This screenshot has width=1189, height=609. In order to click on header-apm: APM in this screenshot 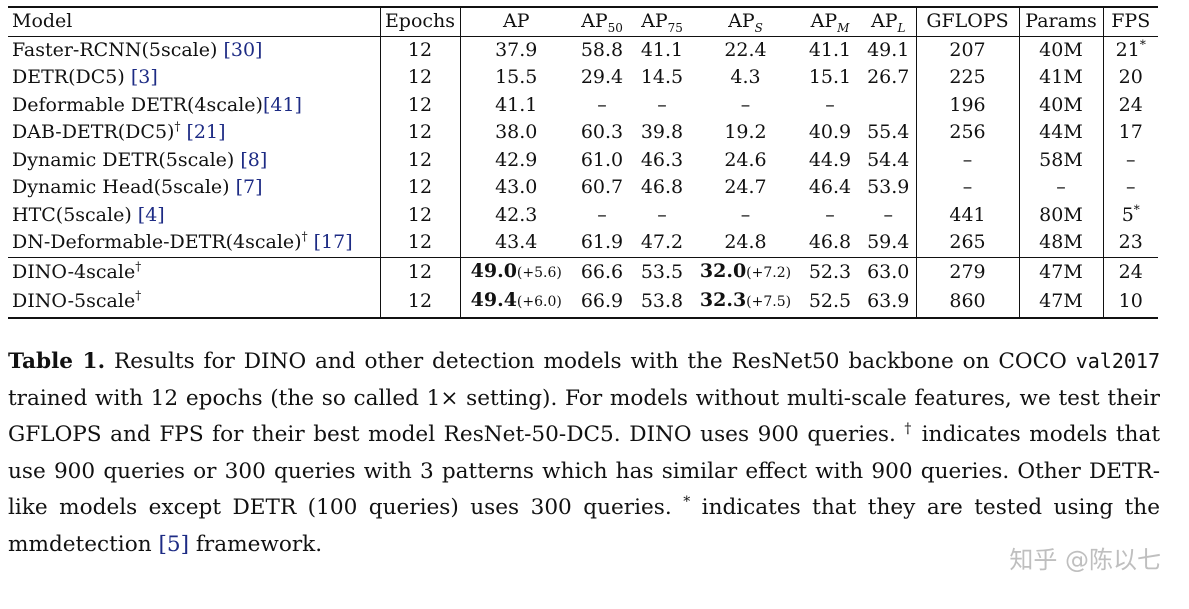, I will do `click(830, 22)`.